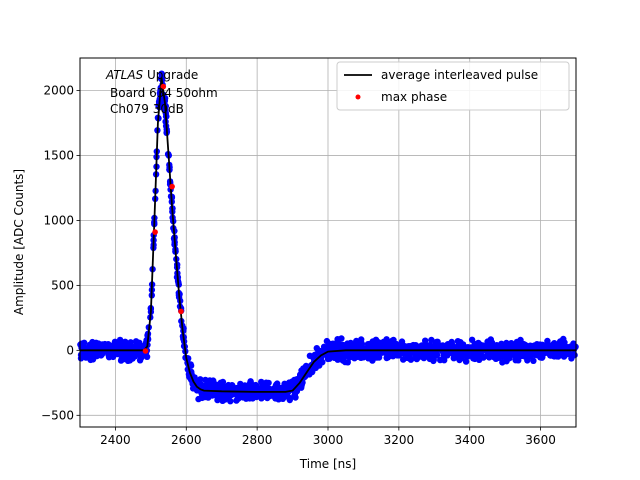 Image resolution: width=640 pixels, height=480 pixels. I want to click on legend-box, so click(453, 86).